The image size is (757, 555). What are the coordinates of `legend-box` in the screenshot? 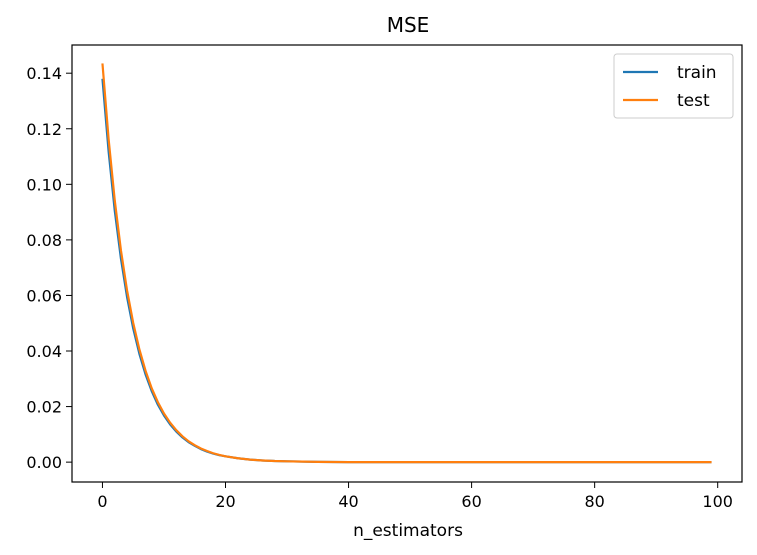 It's located at (673, 86).